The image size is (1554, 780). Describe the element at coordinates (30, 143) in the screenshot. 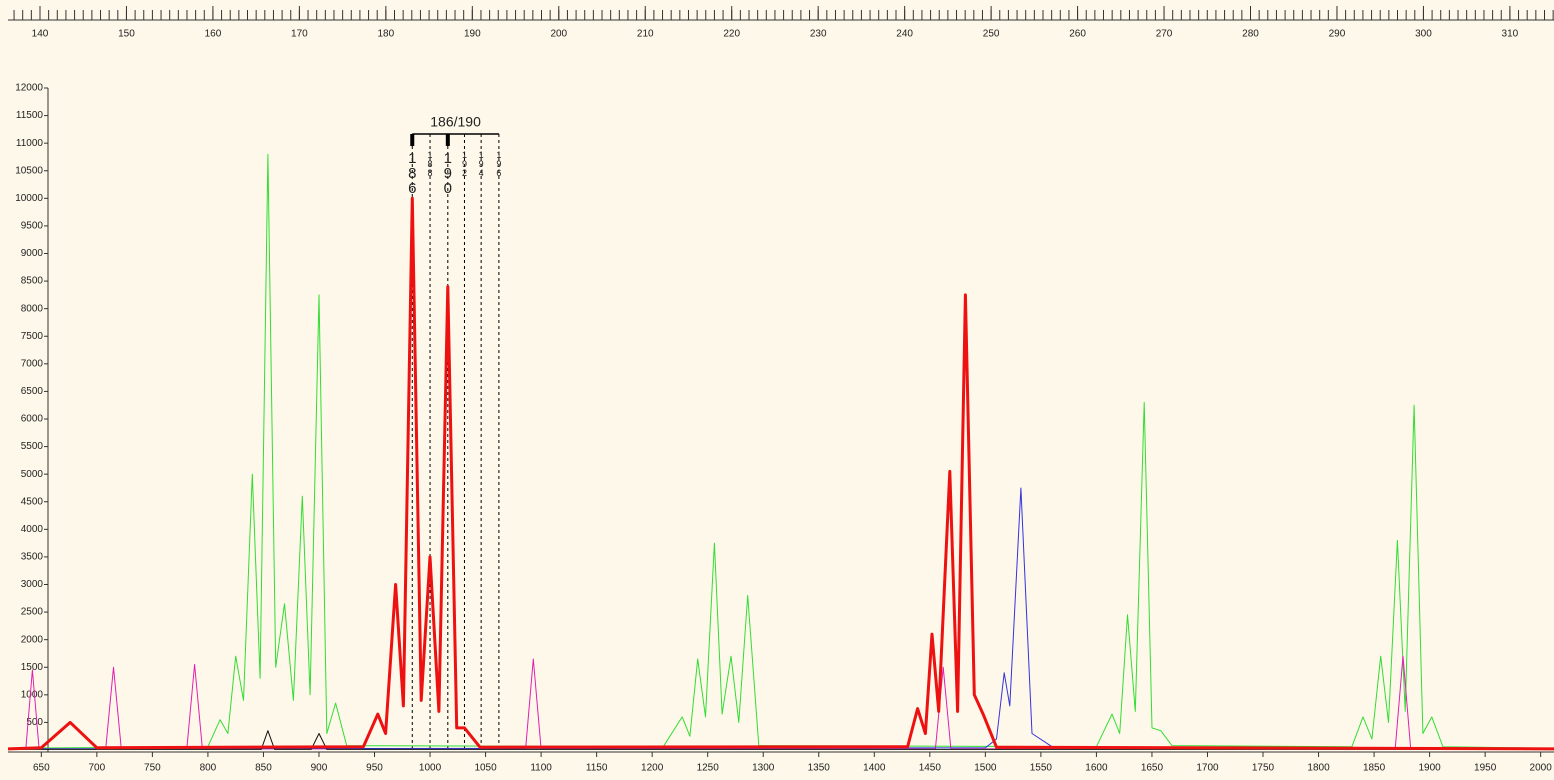

I see `y-tick-label: 11000` at that location.